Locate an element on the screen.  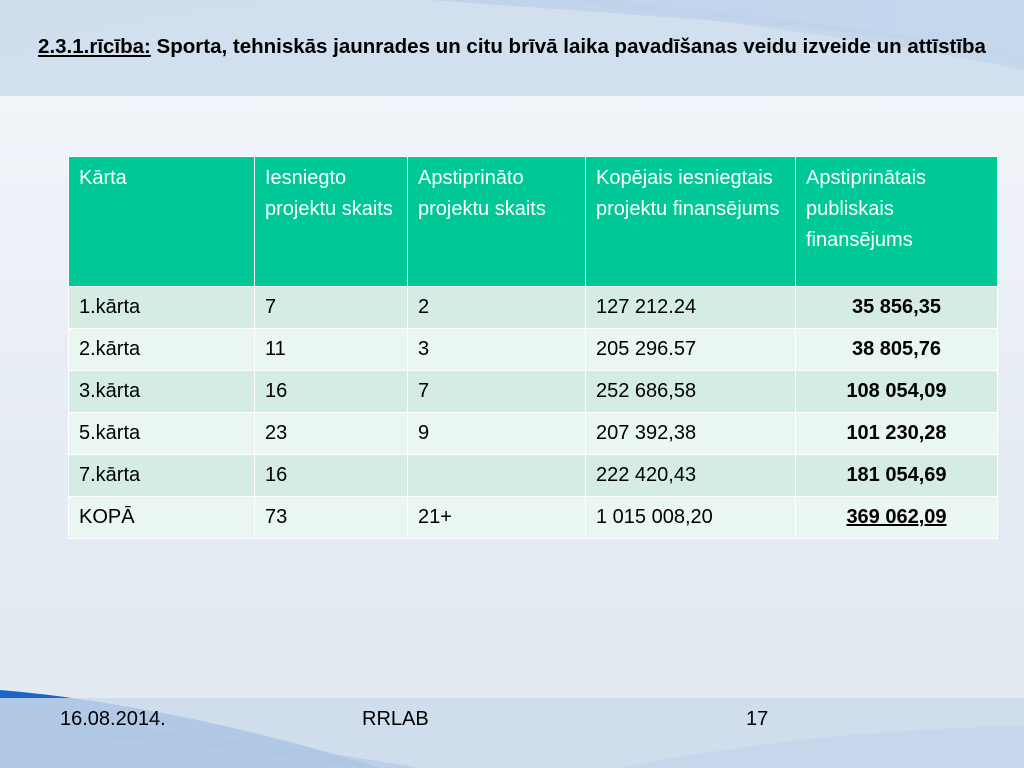
cell-approved: 2 is located at coordinates (496, 307).